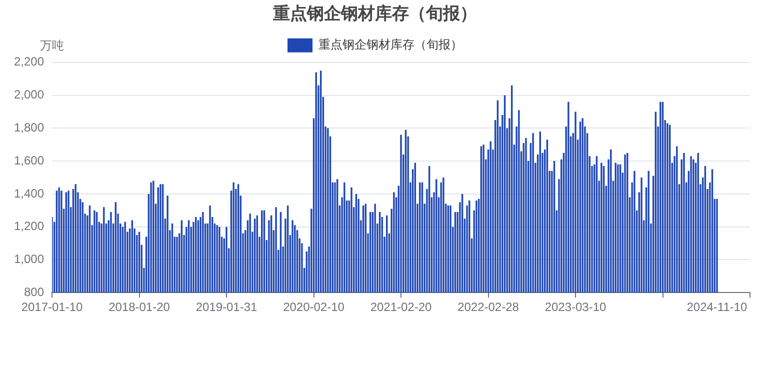 The width and height of the screenshot is (760, 370). What do you see at coordinates (29, 61) in the screenshot?
I see `y-tick-label: 2,200` at bounding box center [29, 61].